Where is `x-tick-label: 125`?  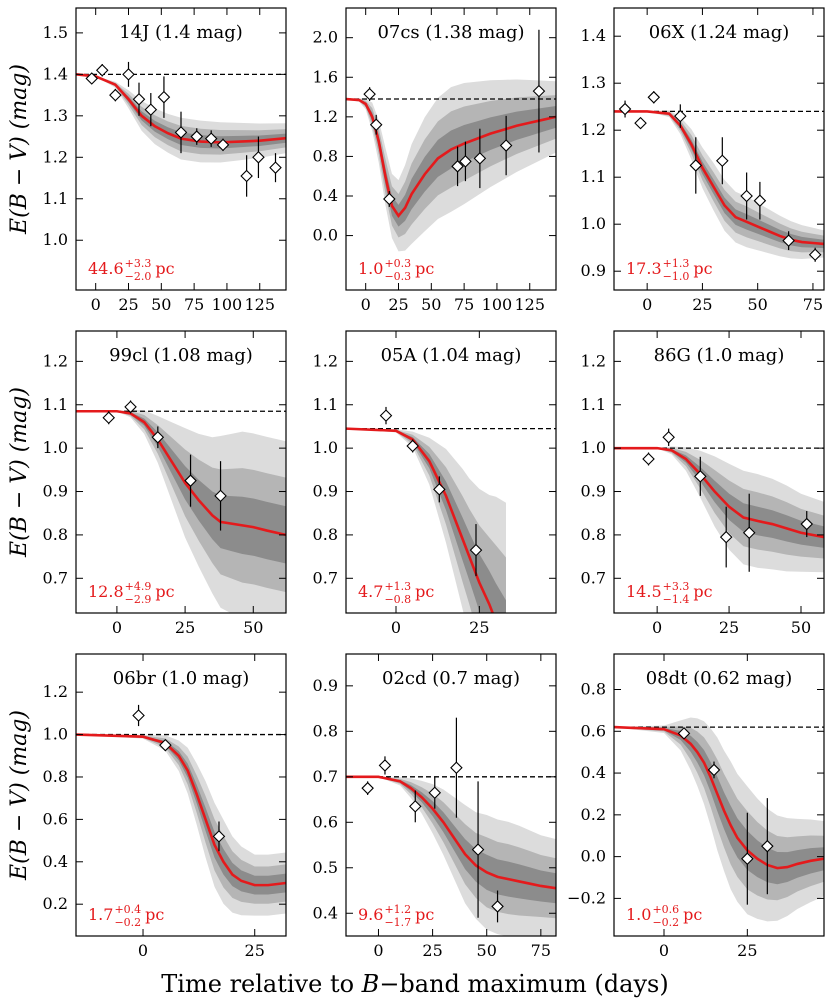
x-tick-label: 125 is located at coordinates (529, 304).